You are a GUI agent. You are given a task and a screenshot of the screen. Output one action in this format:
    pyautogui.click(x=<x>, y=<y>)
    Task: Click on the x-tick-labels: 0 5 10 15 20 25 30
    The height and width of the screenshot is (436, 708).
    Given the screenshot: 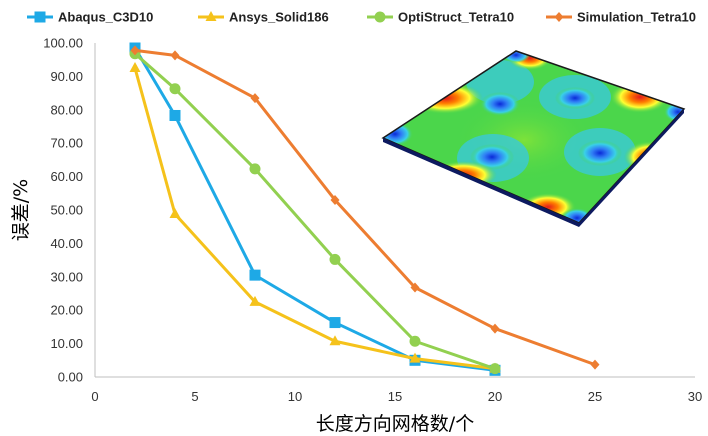 What is the action you would take?
    pyautogui.click(x=396, y=396)
    